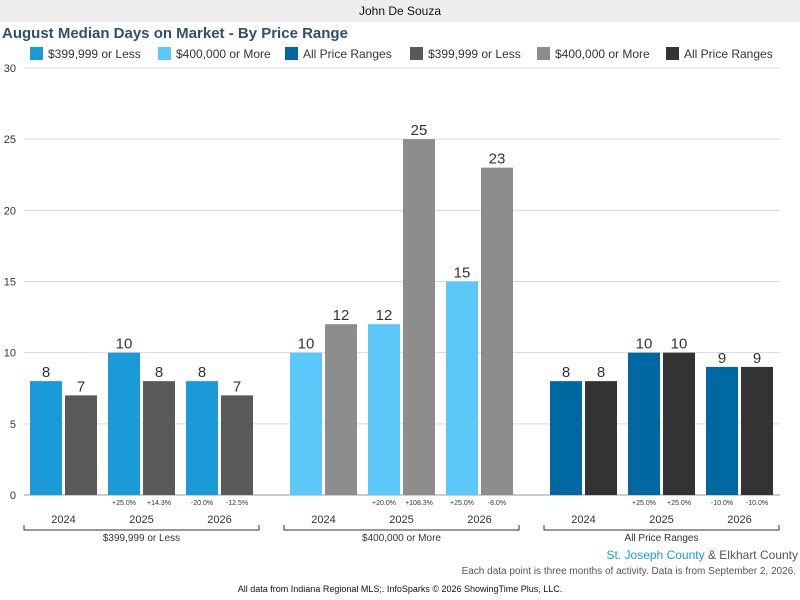 The height and width of the screenshot is (600, 800). What do you see at coordinates (141, 538) in the screenshot?
I see `group-label: $399,999 or Less` at bounding box center [141, 538].